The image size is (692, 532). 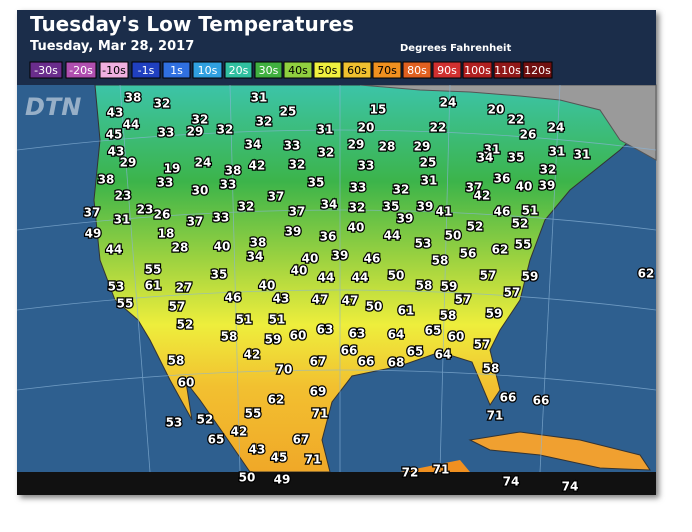 What do you see at coordinates (447, 70) in the screenshot?
I see `legend-label: 90s` at bounding box center [447, 70].